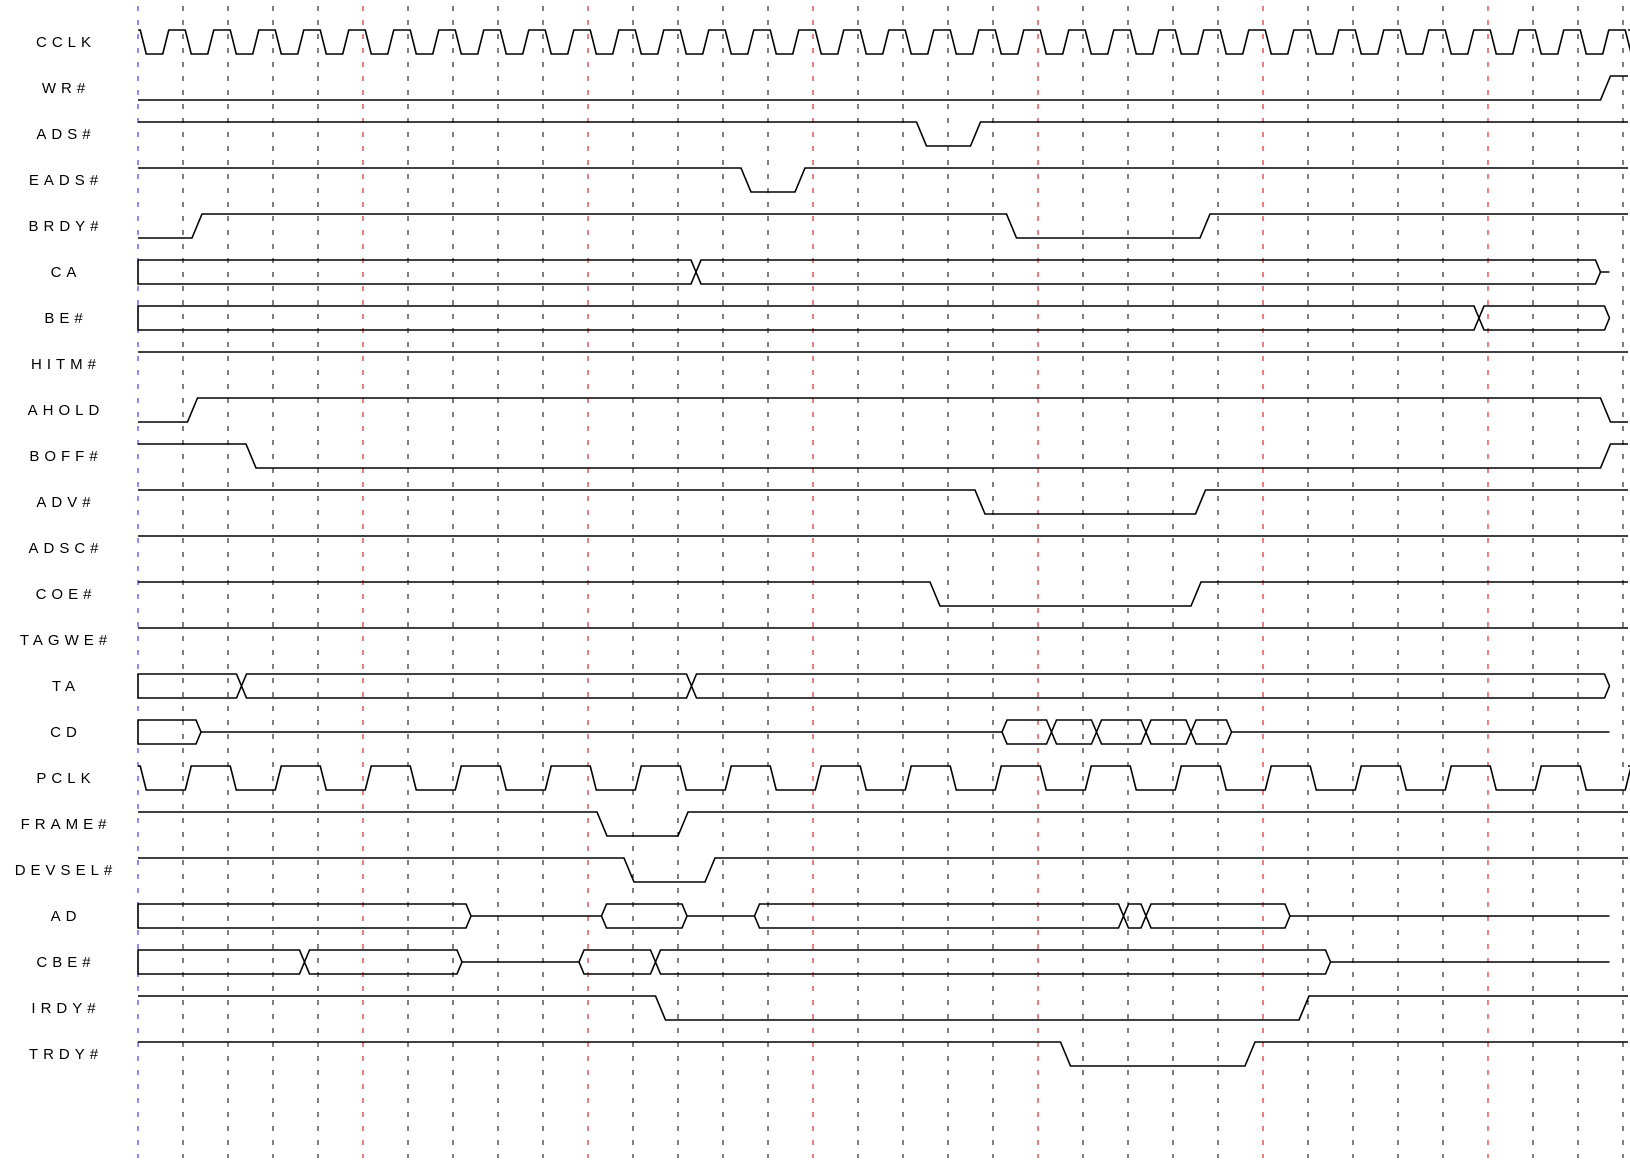  What do you see at coordinates (66, 594) in the screenshot?
I see `signal-label: COE#` at bounding box center [66, 594].